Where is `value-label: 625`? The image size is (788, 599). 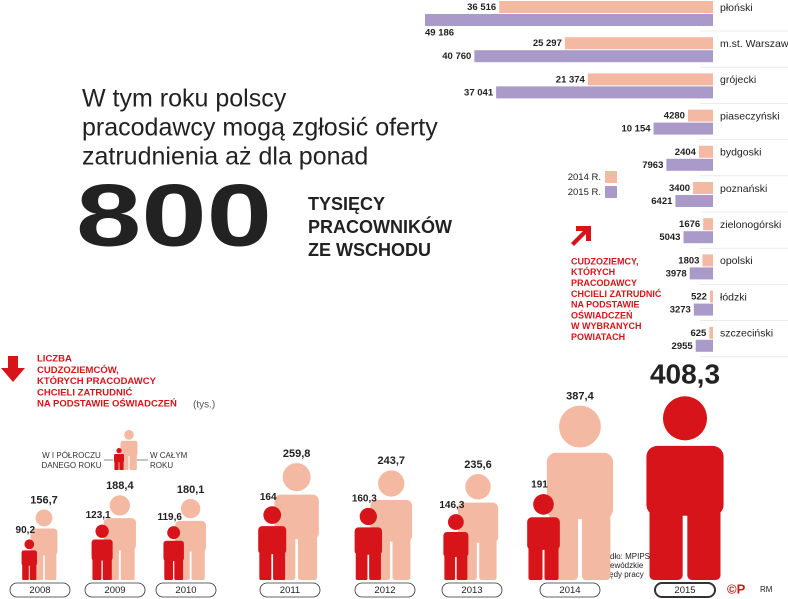
value-label: 625 is located at coordinates (698, 333).